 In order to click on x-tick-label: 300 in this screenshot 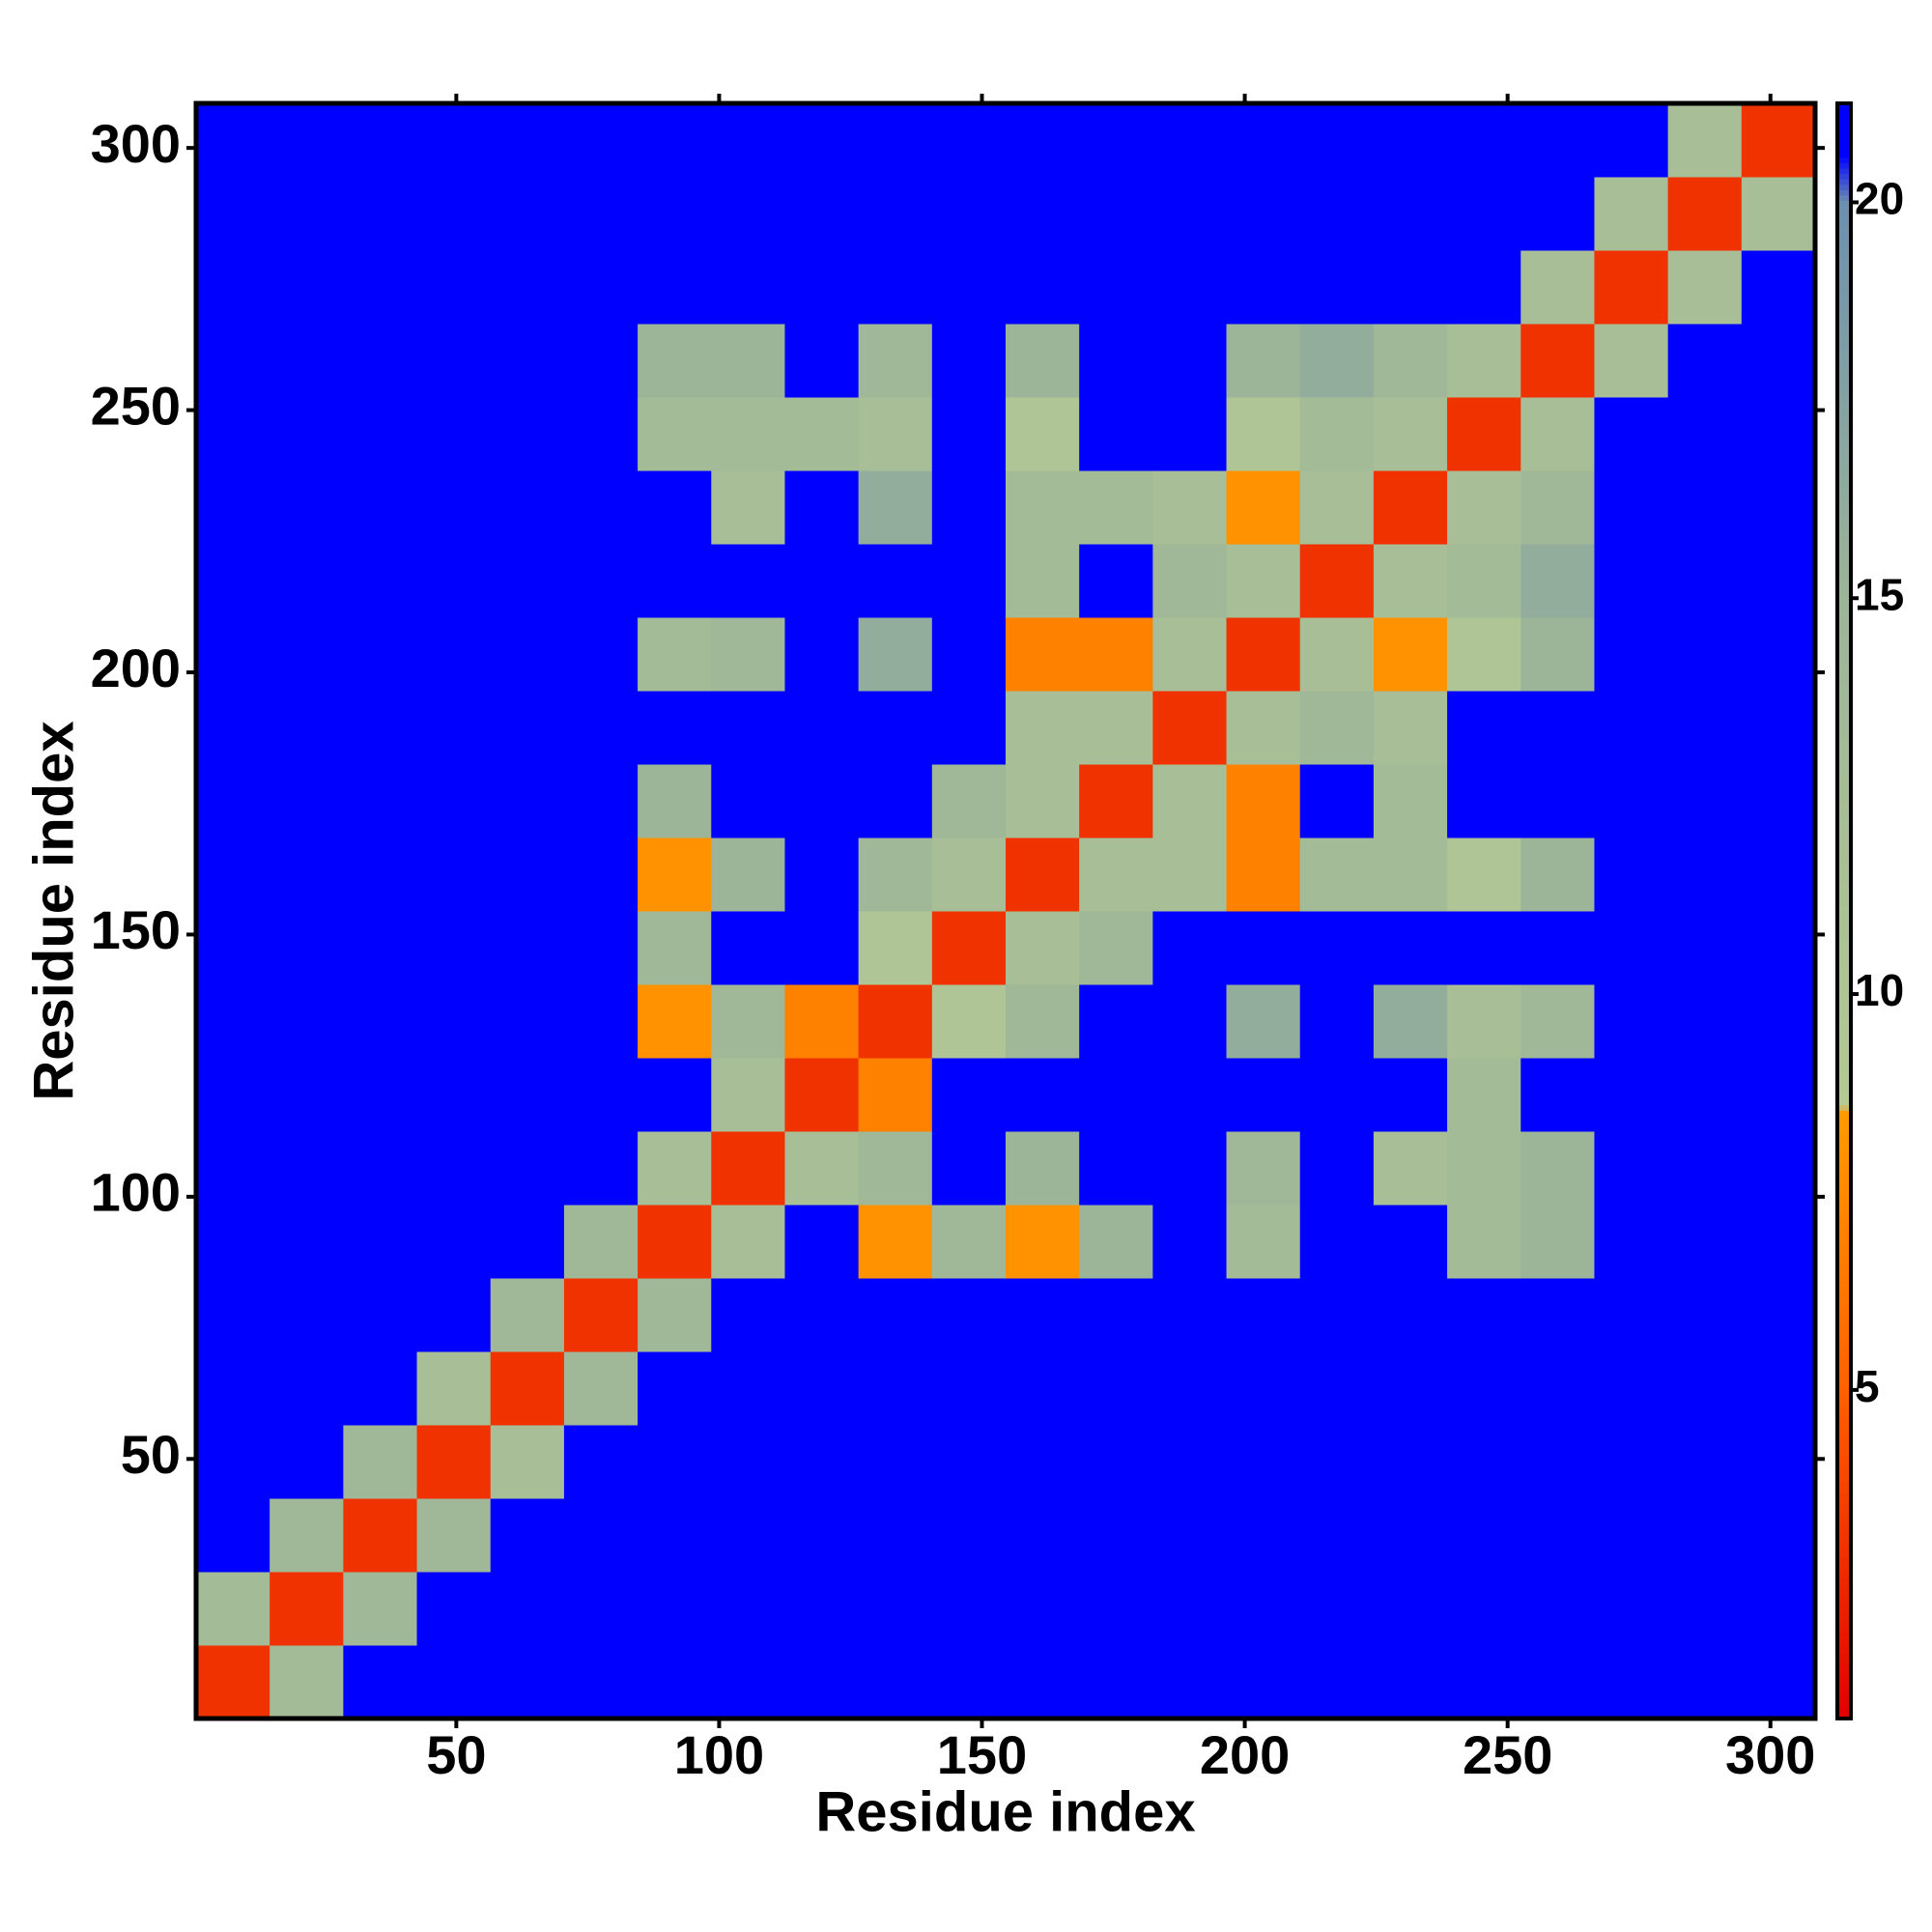, I will do `click(1770, 1754)`.